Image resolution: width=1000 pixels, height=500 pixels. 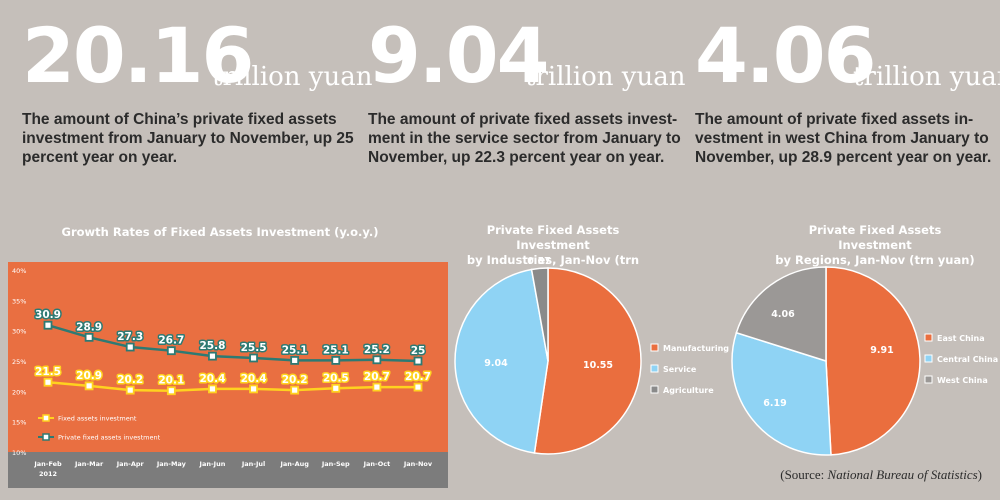 I want to click on x-tick-label: Jan-Jun, so click(x=212, y=464).